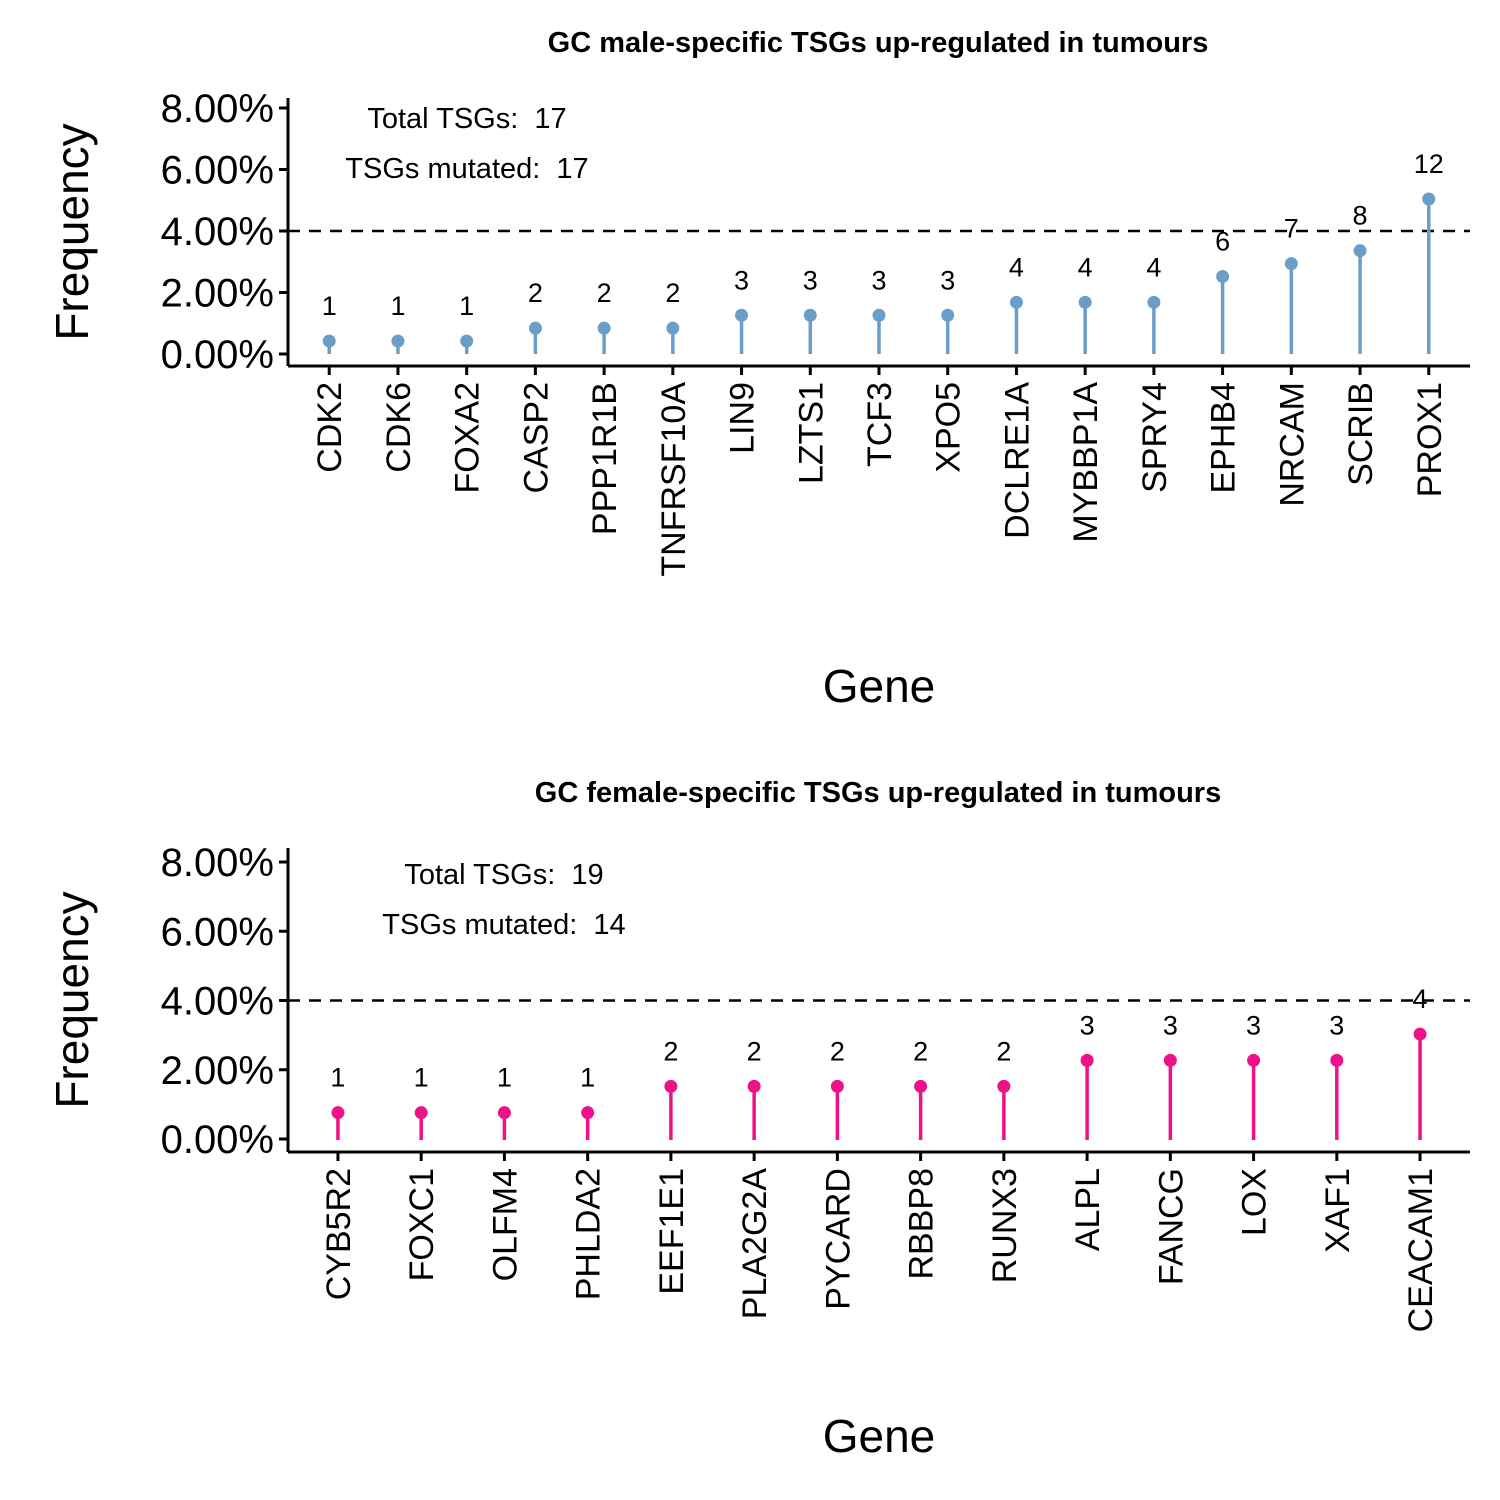 The image size is (1500, 1500). I want to click on annotation: TSGs mutated: 17, so click(466, 169).